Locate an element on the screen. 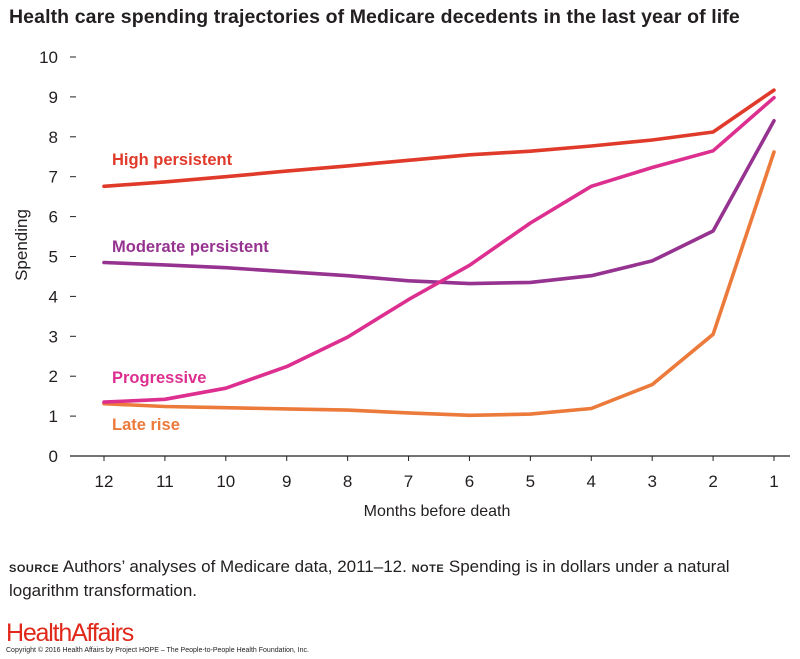 The image size is (800, 659). x-tick-label: 3 is located at coordinates (651, 481).